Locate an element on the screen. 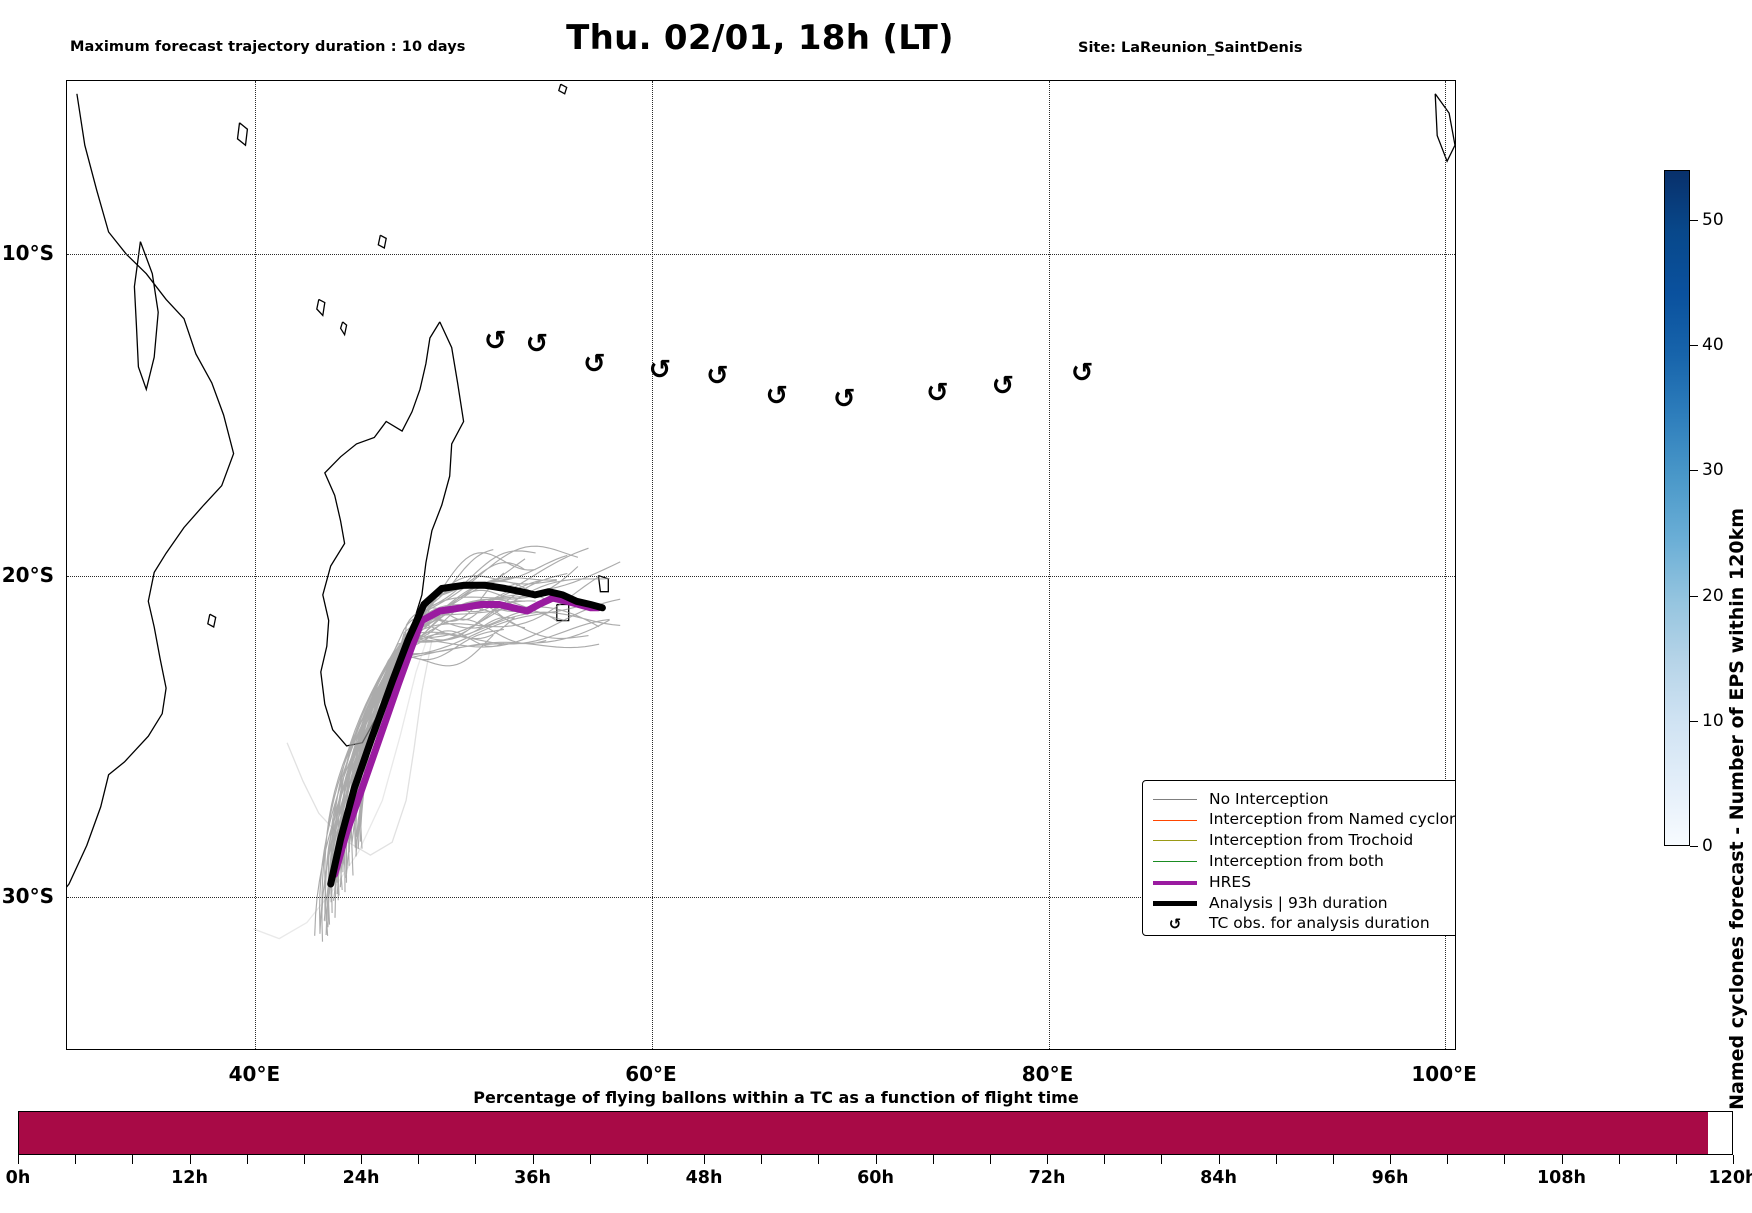 This screenshot has width=1752, height=1213. percentage-bar-tick-label: 120h is located at coordinates (1730, 1178).